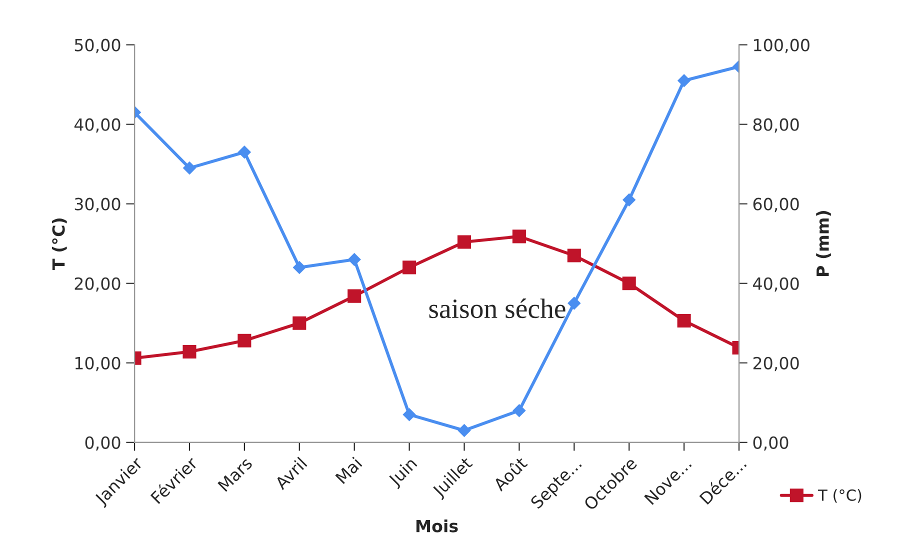  Describe the element at coordinates (823, 243) in the screenshot. I see `y2-axis-title: P (mm)` at that location.